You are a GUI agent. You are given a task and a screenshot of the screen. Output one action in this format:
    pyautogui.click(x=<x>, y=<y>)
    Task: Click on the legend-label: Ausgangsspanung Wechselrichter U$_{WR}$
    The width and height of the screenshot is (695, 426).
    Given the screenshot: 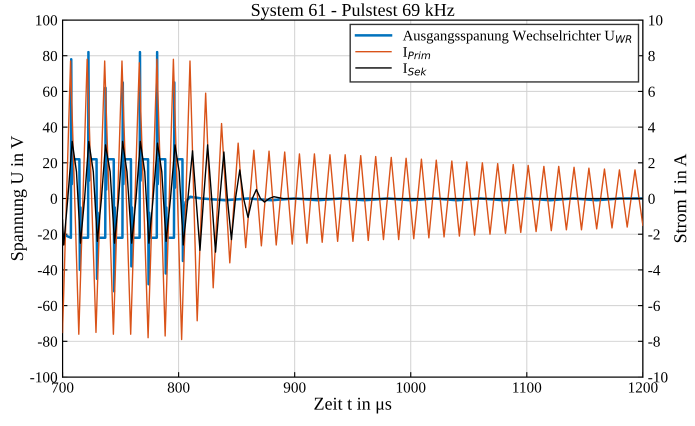 What is the action you would take?
    pyautogui.click(x=517, y=37)
    